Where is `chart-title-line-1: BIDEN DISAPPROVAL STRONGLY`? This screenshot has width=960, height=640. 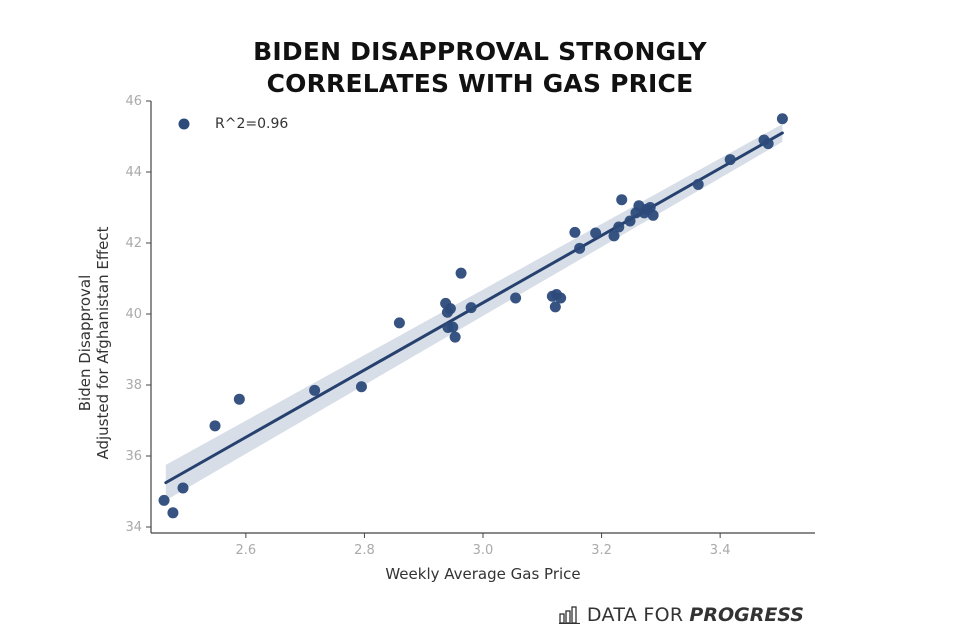
chart-title-line-1: BIDEN DISAPPROVAL STRONGLY is located at coordinates (480, 51).